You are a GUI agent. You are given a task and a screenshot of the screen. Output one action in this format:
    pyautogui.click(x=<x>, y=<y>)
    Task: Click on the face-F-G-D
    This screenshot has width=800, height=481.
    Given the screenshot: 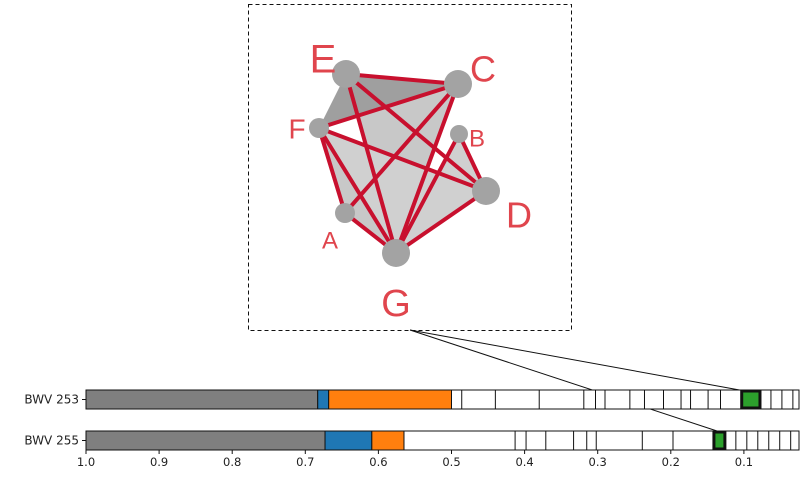 What is the action you would take?
    pyautogui.click(x=402, y=190)
    